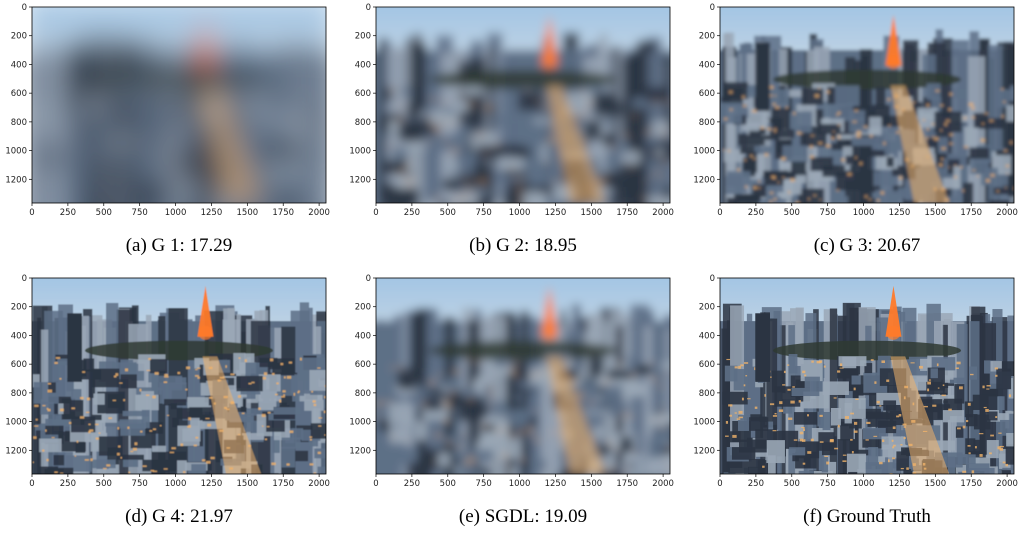 Image resolution: width=1021 pixels, height=535 pixels. What do you see at coordinates (523, 516) in the screenshot?
I see `panel-e-caption: (e) SGDL: 19.09` at bounding box center [523, 516].